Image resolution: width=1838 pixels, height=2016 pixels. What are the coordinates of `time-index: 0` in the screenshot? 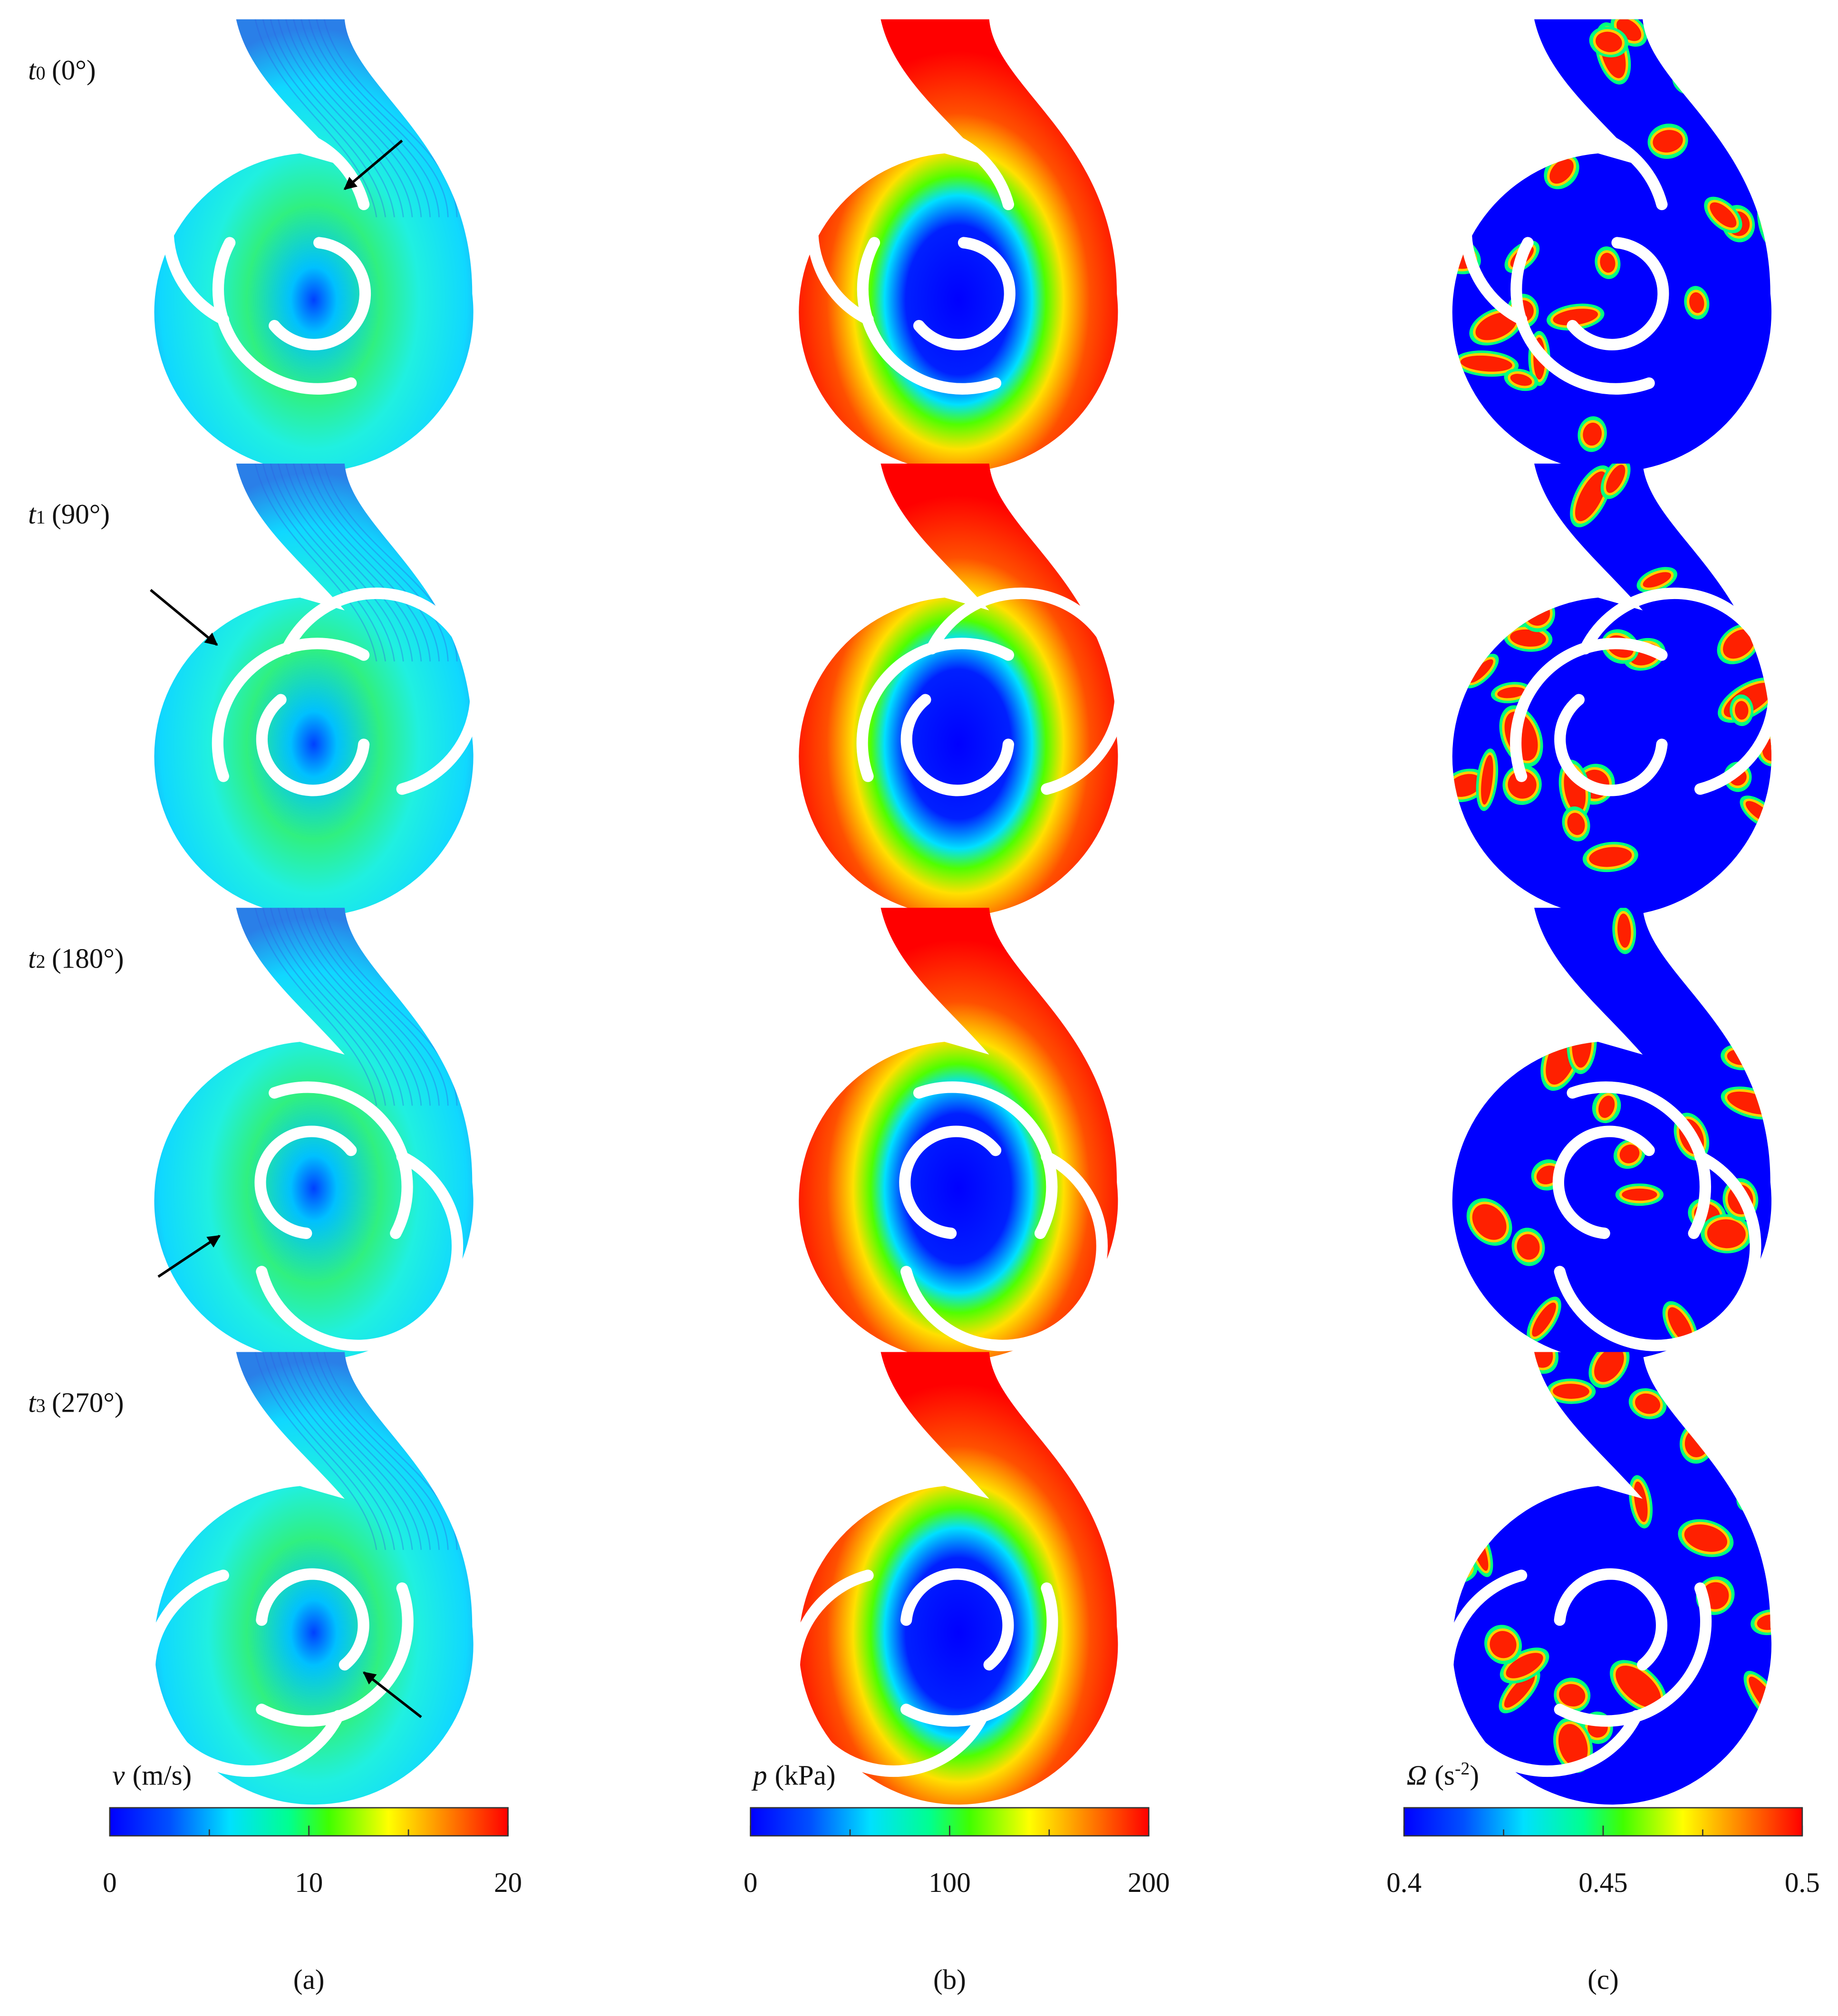 It's located at (40, 73).